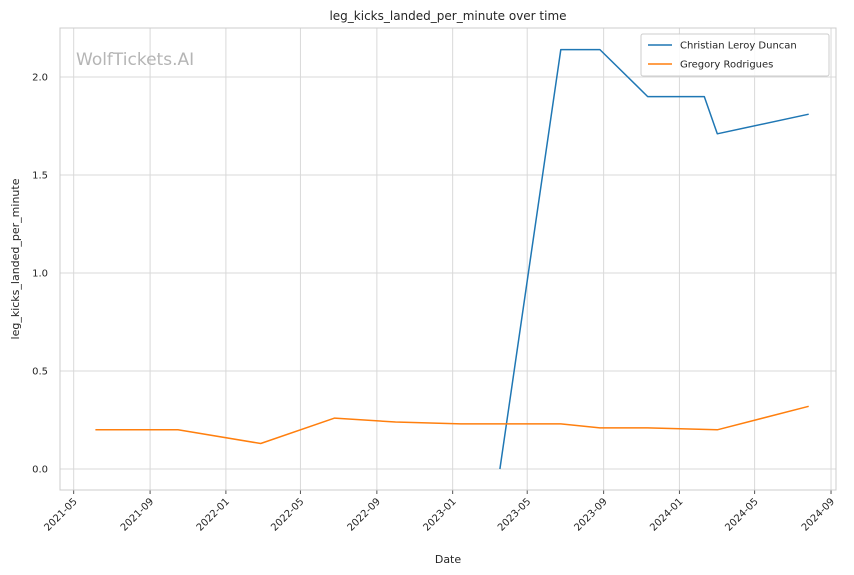 The width and height of the screenshot is (854, 575). I want to click on x-axis-label: Date, so click(448, 559).